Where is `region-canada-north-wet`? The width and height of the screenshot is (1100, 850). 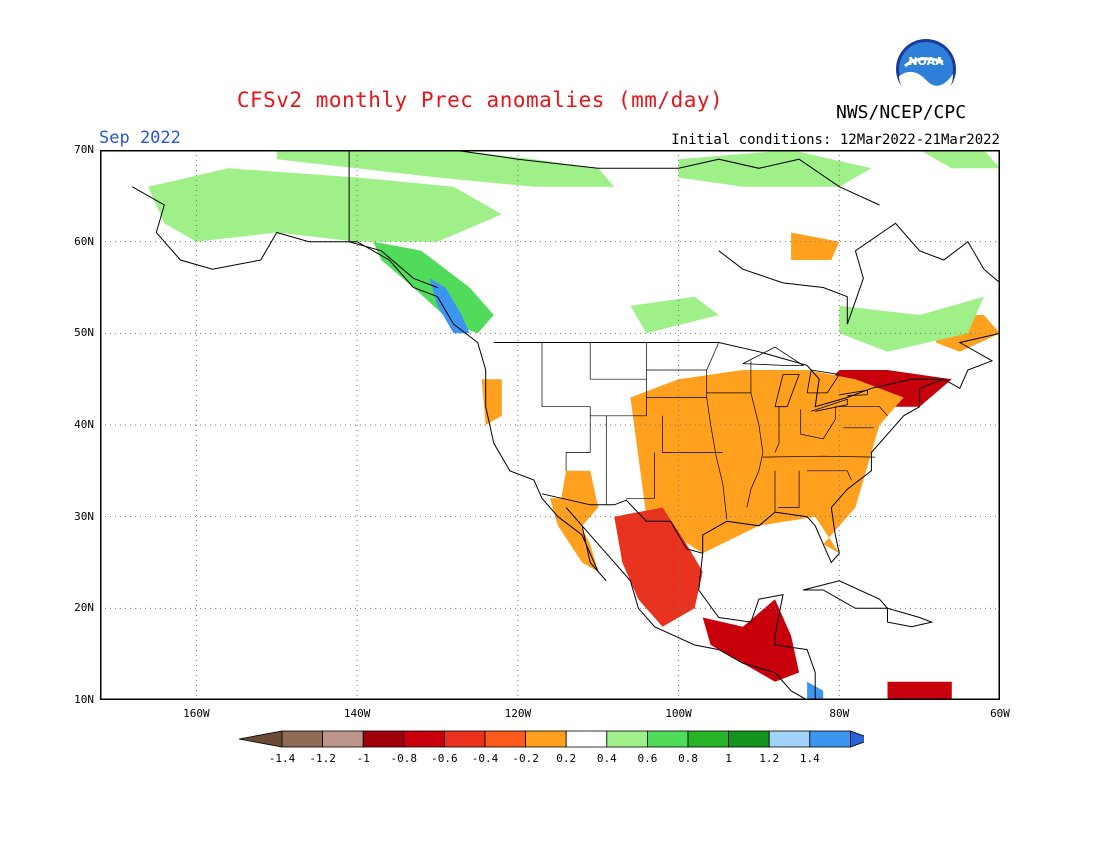
region-canada-north-wet is located at coordinates (775, 168).